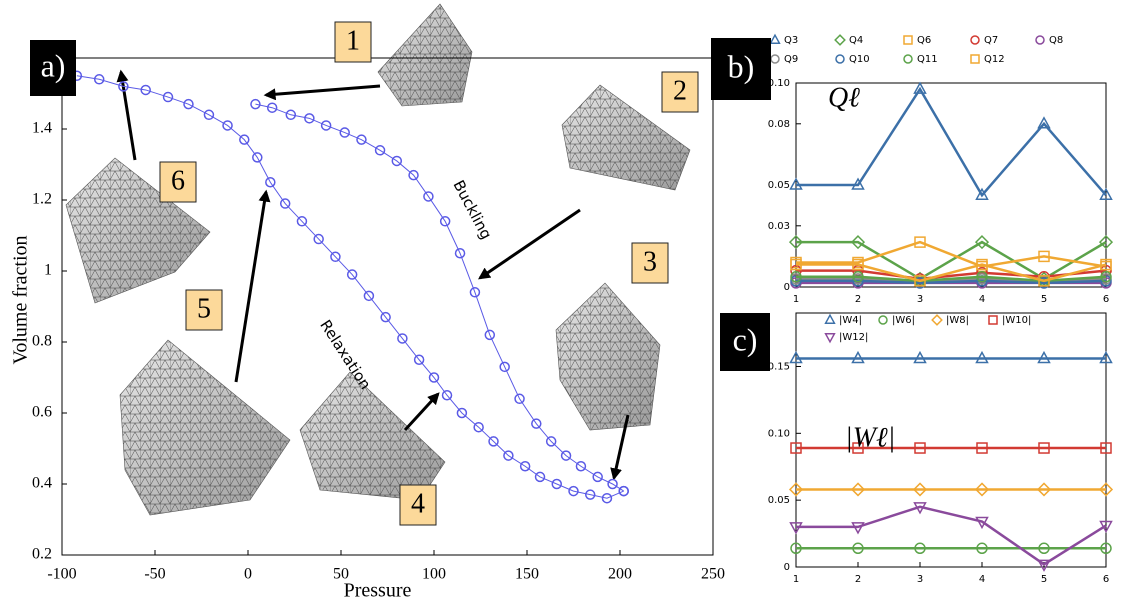 Image resolution: width=1123 pixels, height=610 pixels. I want to click on x-tick-label: 200, so click(620, 574).